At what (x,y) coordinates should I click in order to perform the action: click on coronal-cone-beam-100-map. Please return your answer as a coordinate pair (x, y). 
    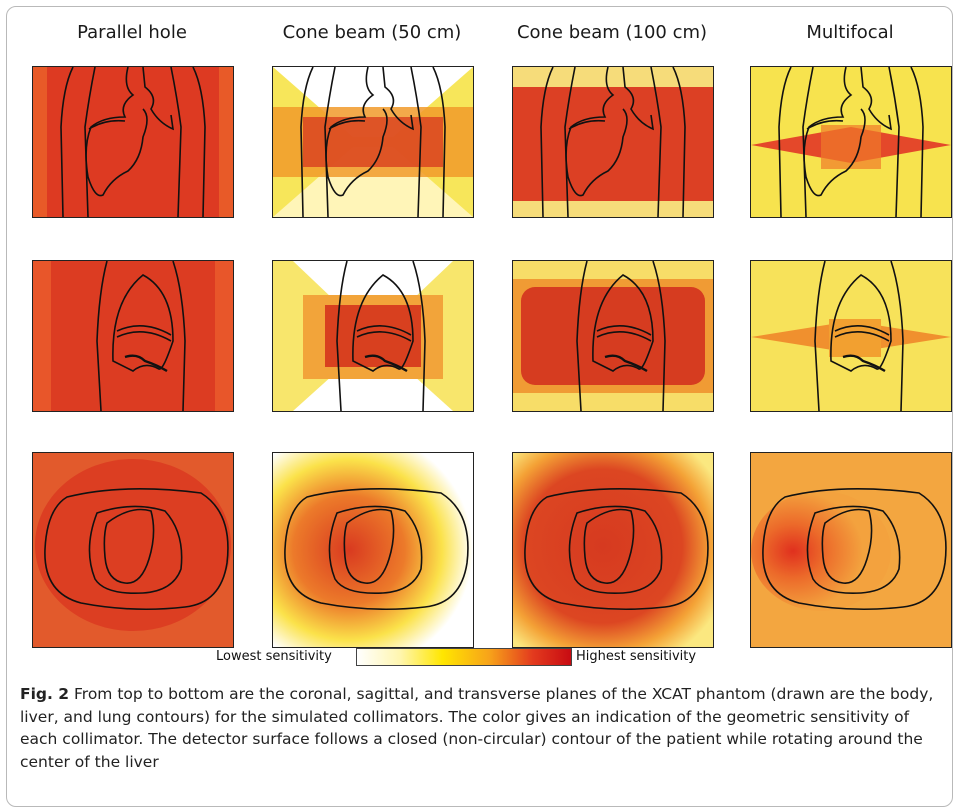
    Looking at the image, I should click on (613, 142).